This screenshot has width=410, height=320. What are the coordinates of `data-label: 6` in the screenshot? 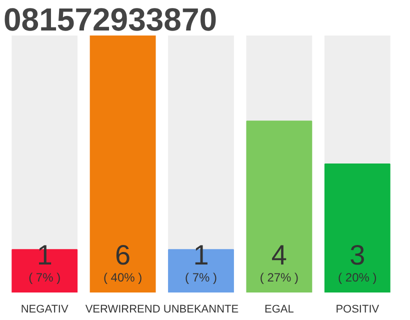 It's located at (123, 255).